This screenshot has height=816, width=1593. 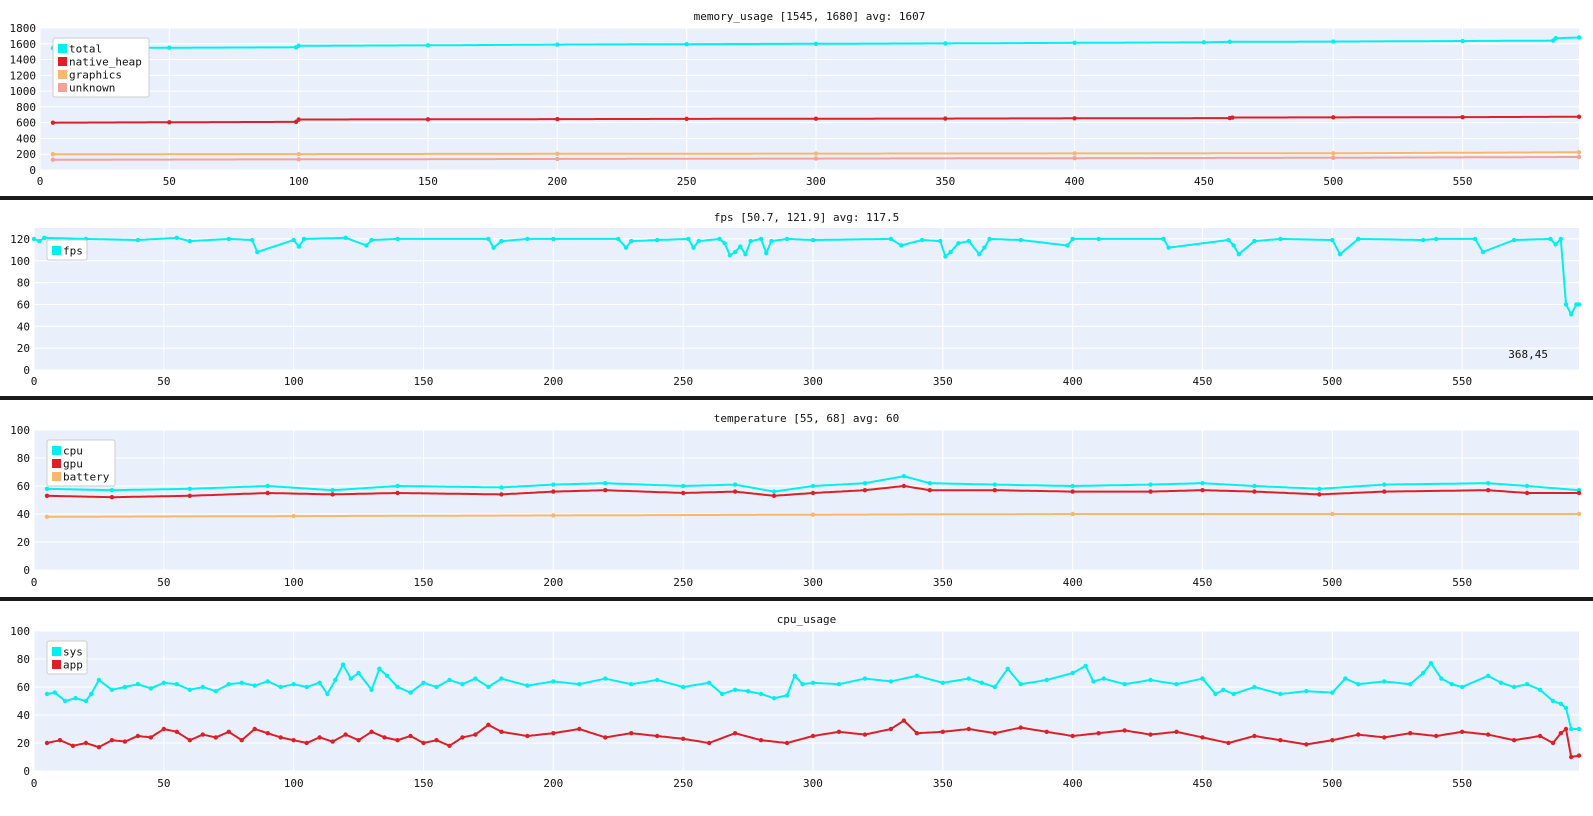 I want to click on panel-separator, so click(x=796, y=599).